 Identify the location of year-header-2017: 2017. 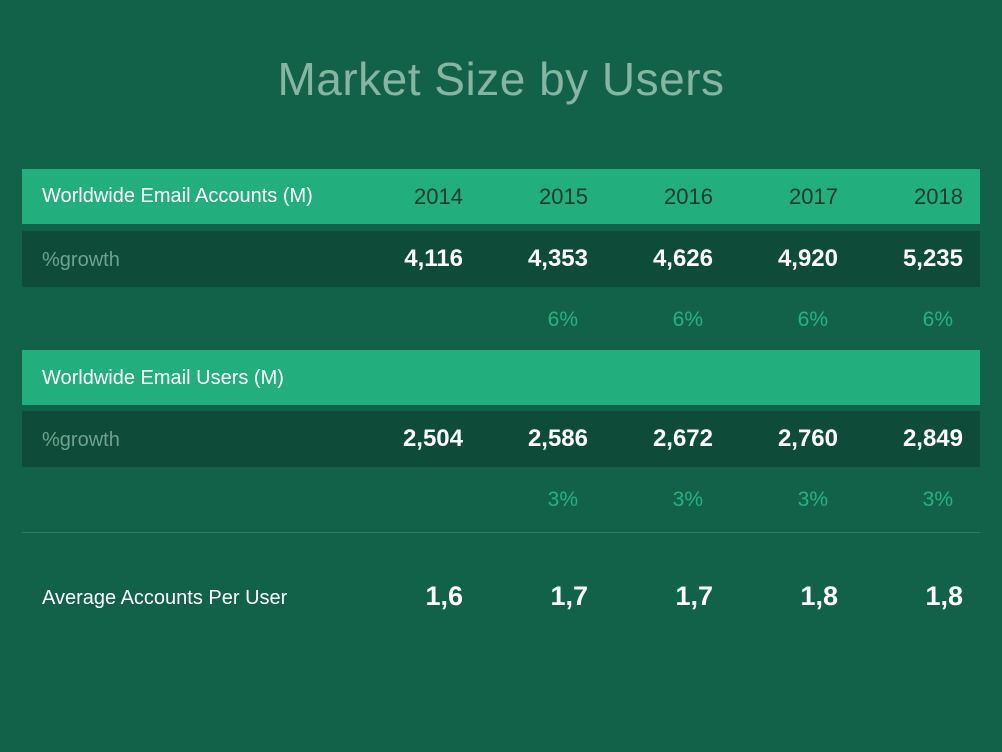
(813, 196).